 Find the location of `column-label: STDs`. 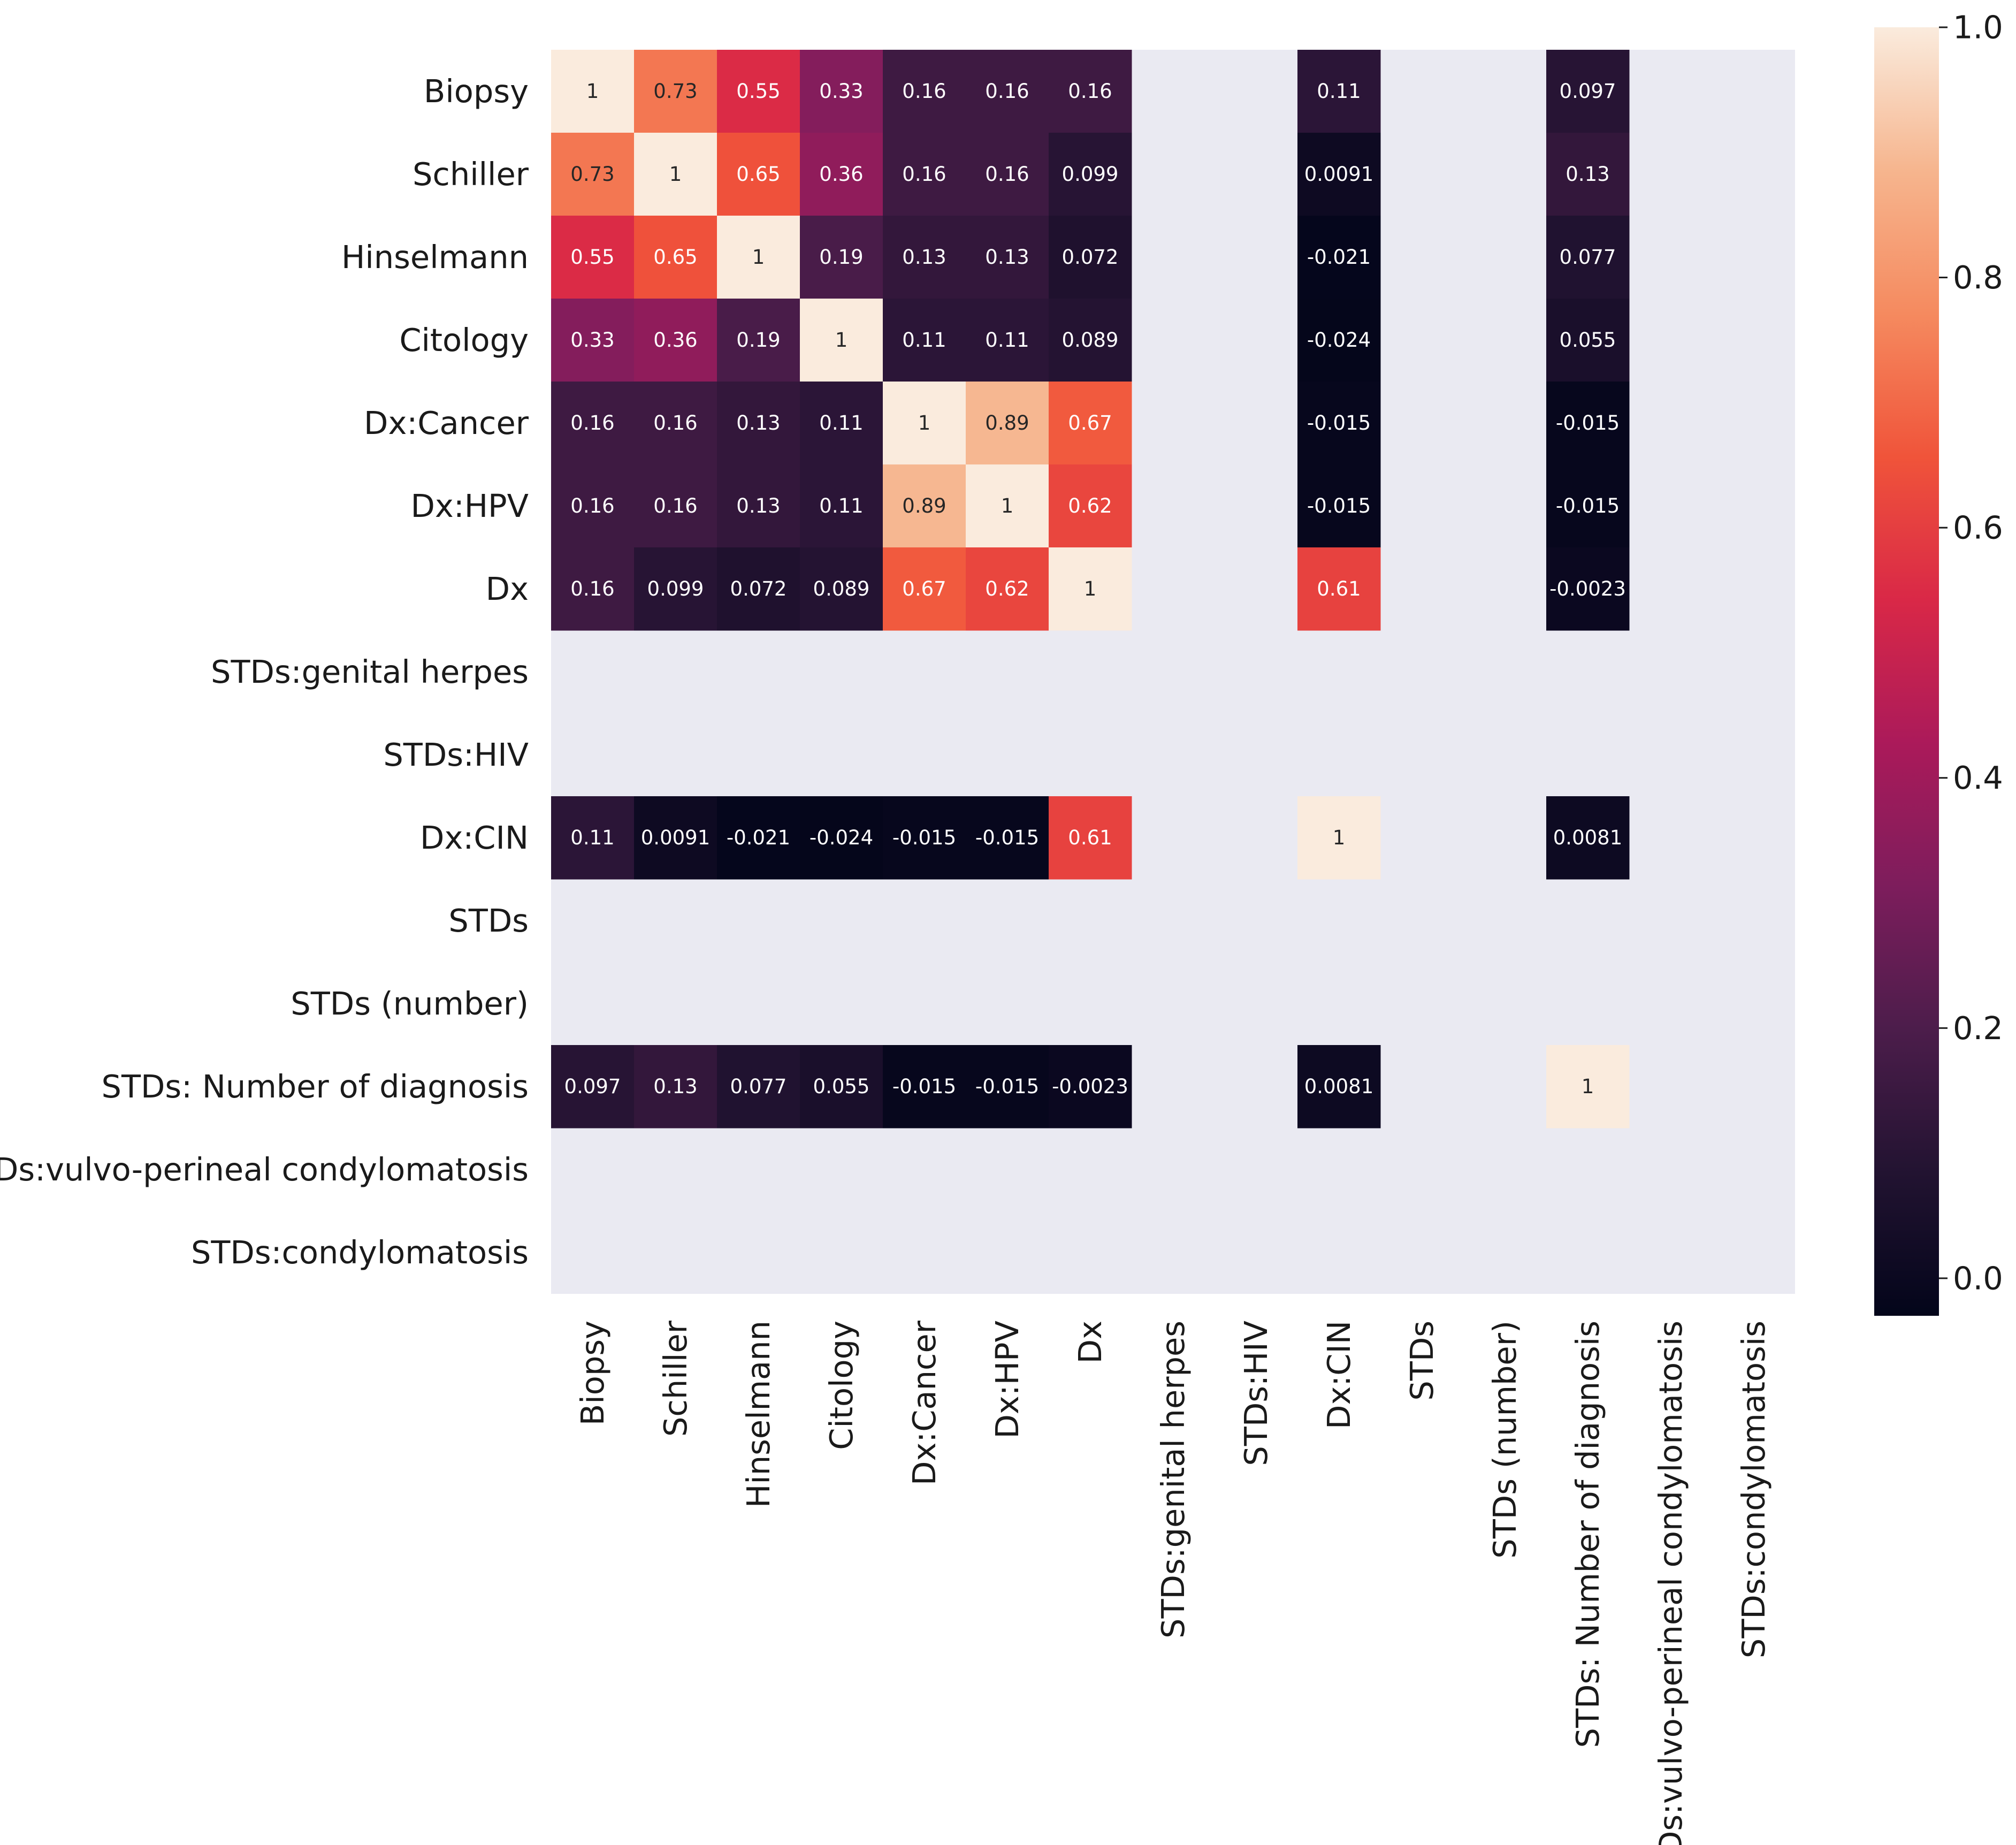

column-label: STDs is located at coordinates (1421, 1361).